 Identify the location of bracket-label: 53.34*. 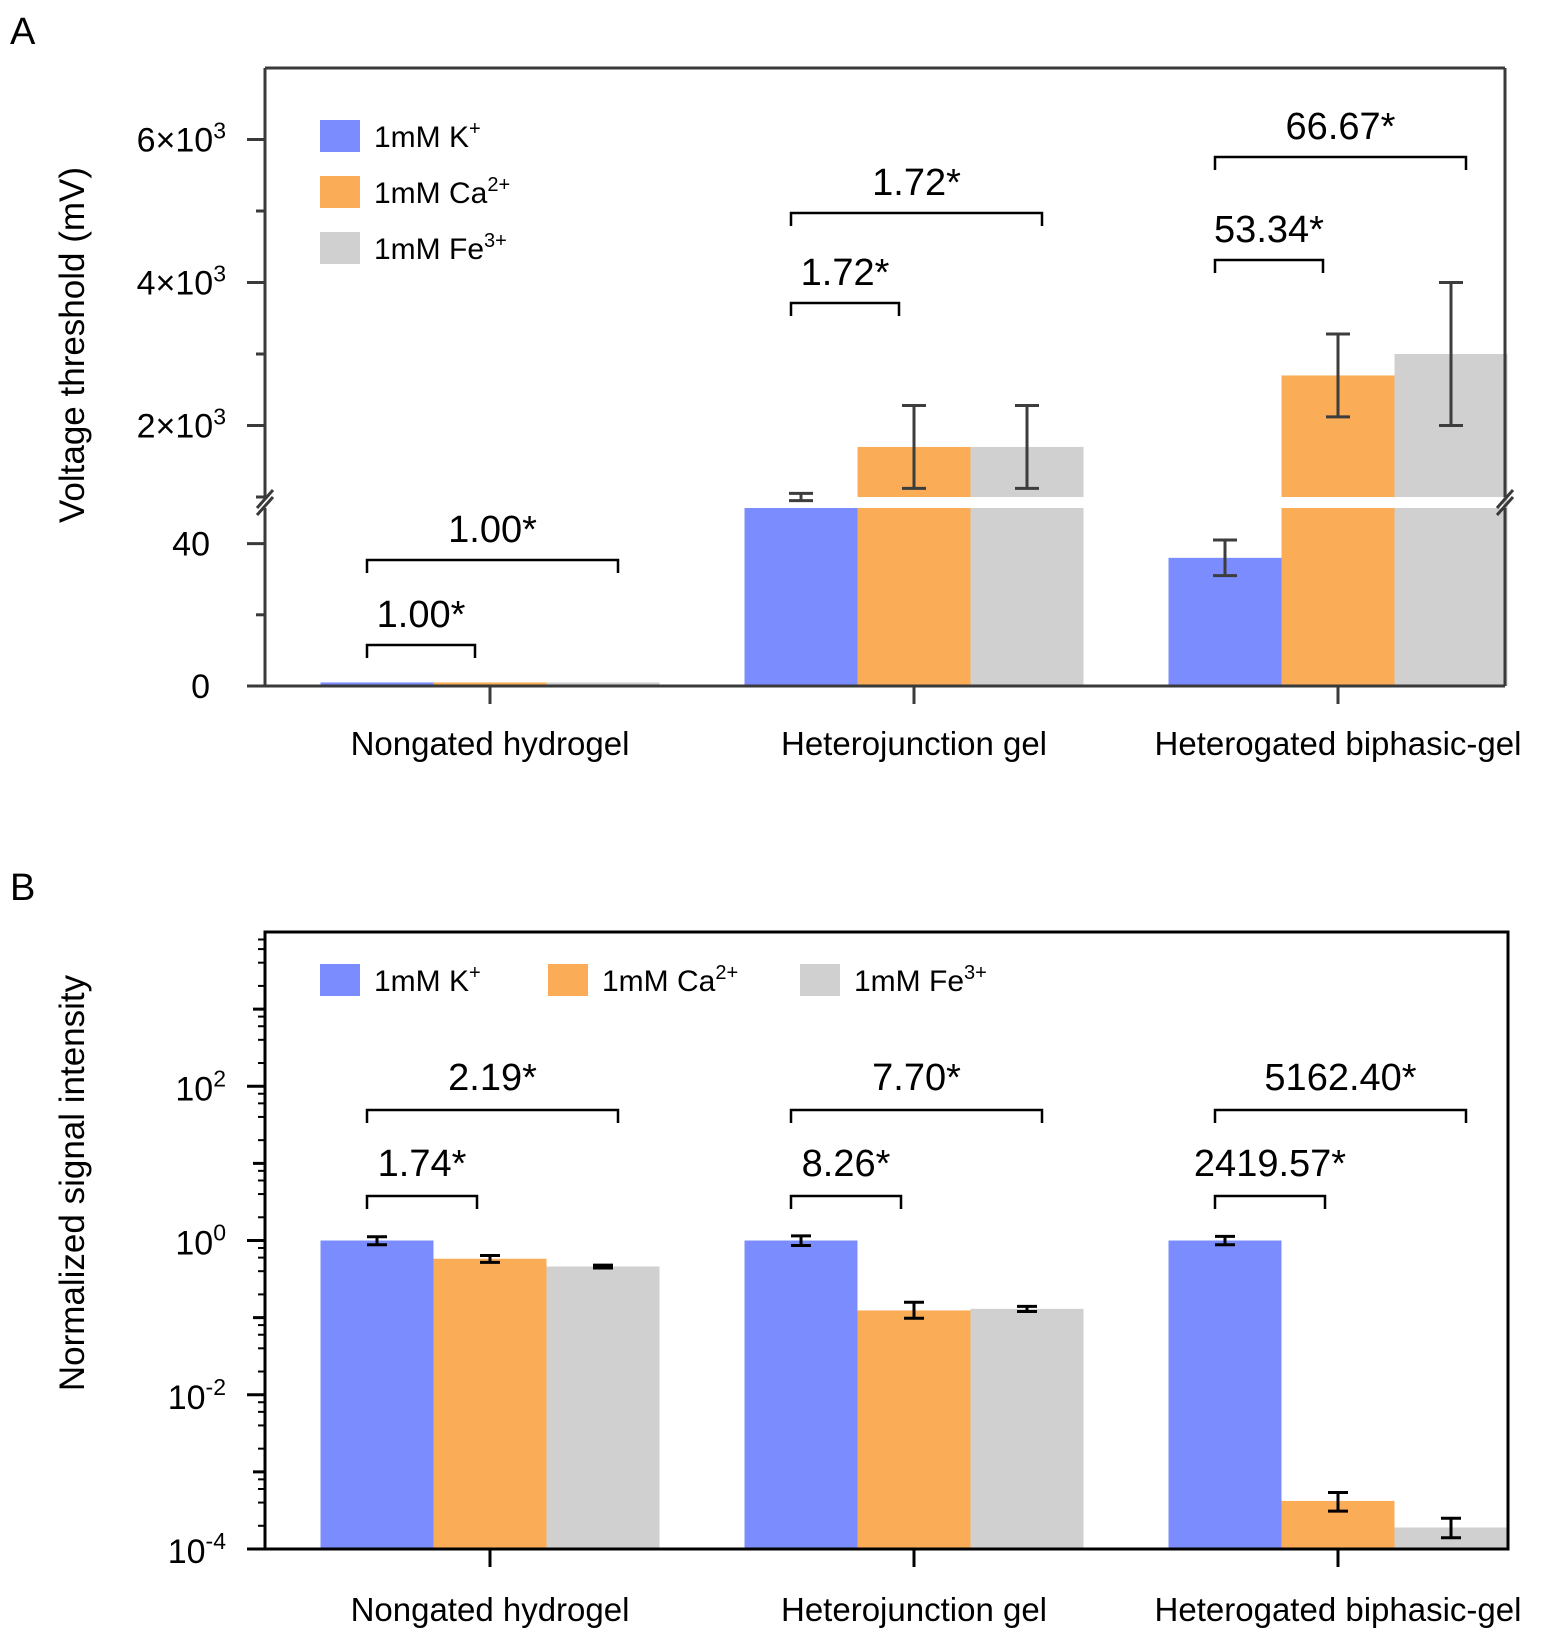
(1269, 230).